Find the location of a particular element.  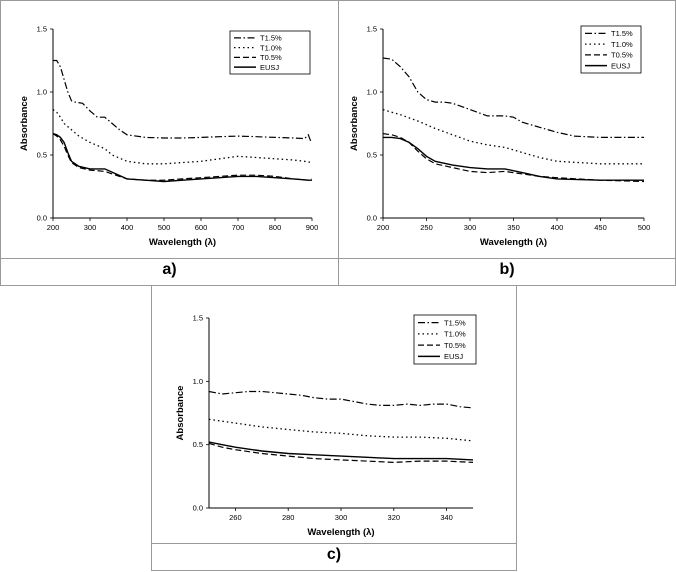

x-tick-label: 250 is located at coordinates (426, 227).